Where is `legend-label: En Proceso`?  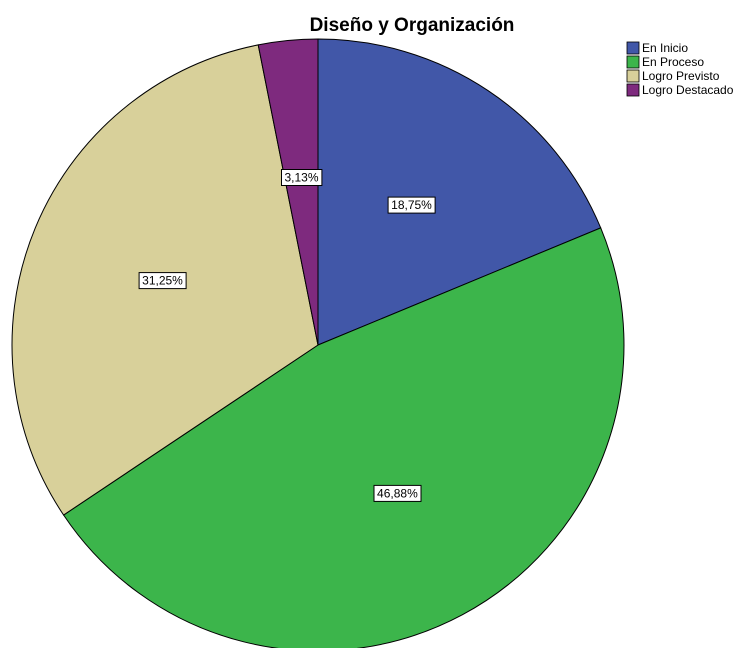 legend-label: En Proceso is located at coordinates (673, 62).